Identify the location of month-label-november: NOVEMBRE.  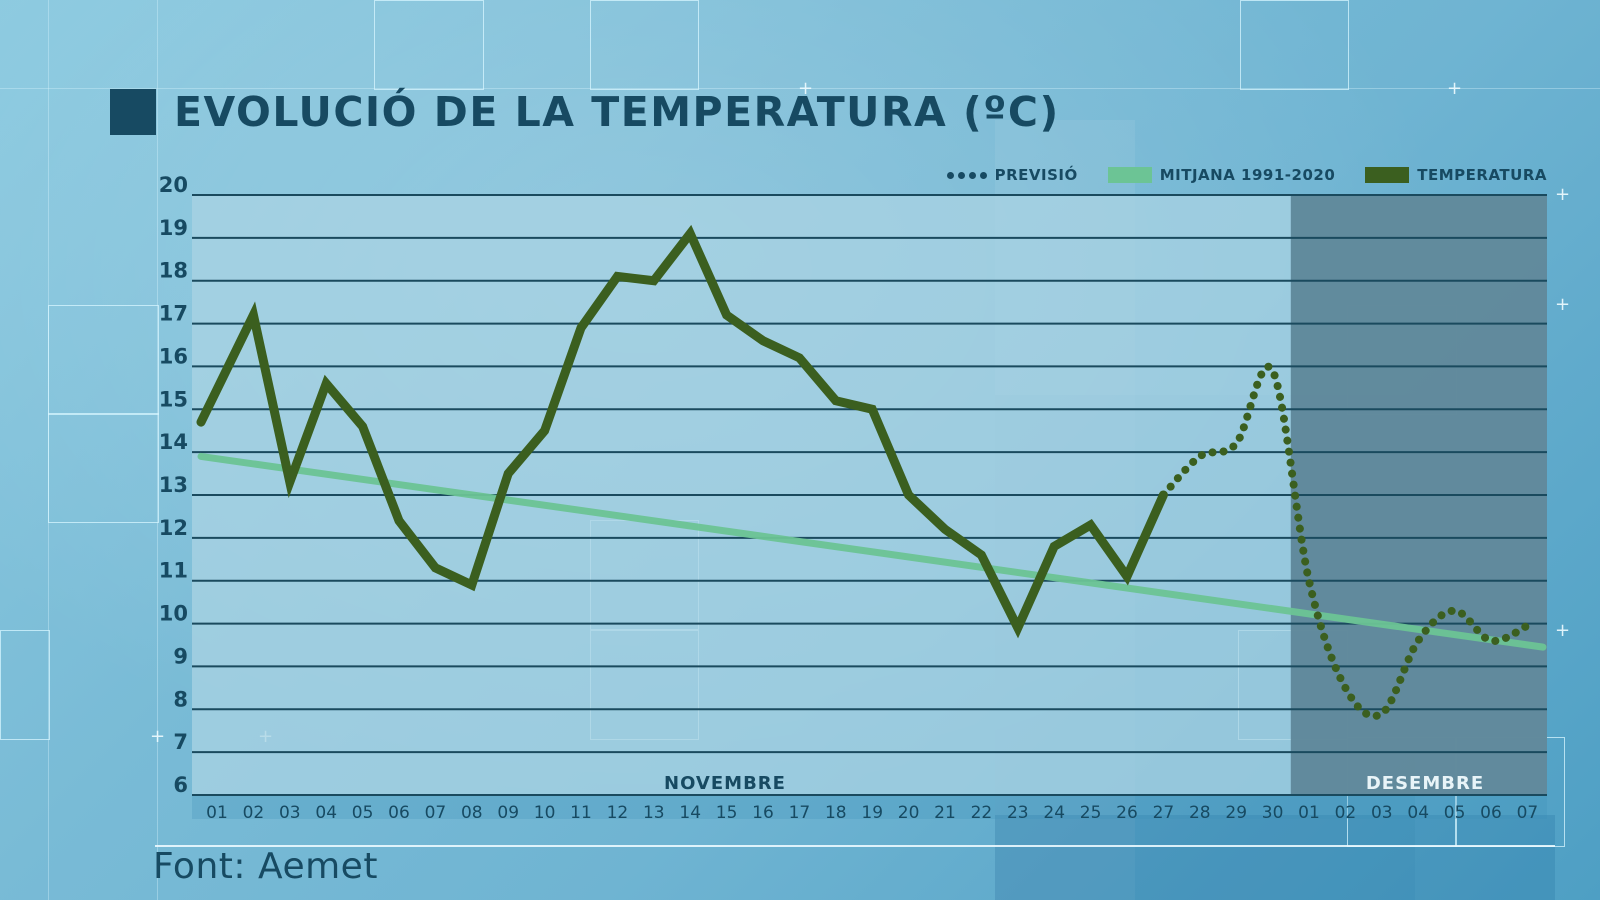
(725, 783).